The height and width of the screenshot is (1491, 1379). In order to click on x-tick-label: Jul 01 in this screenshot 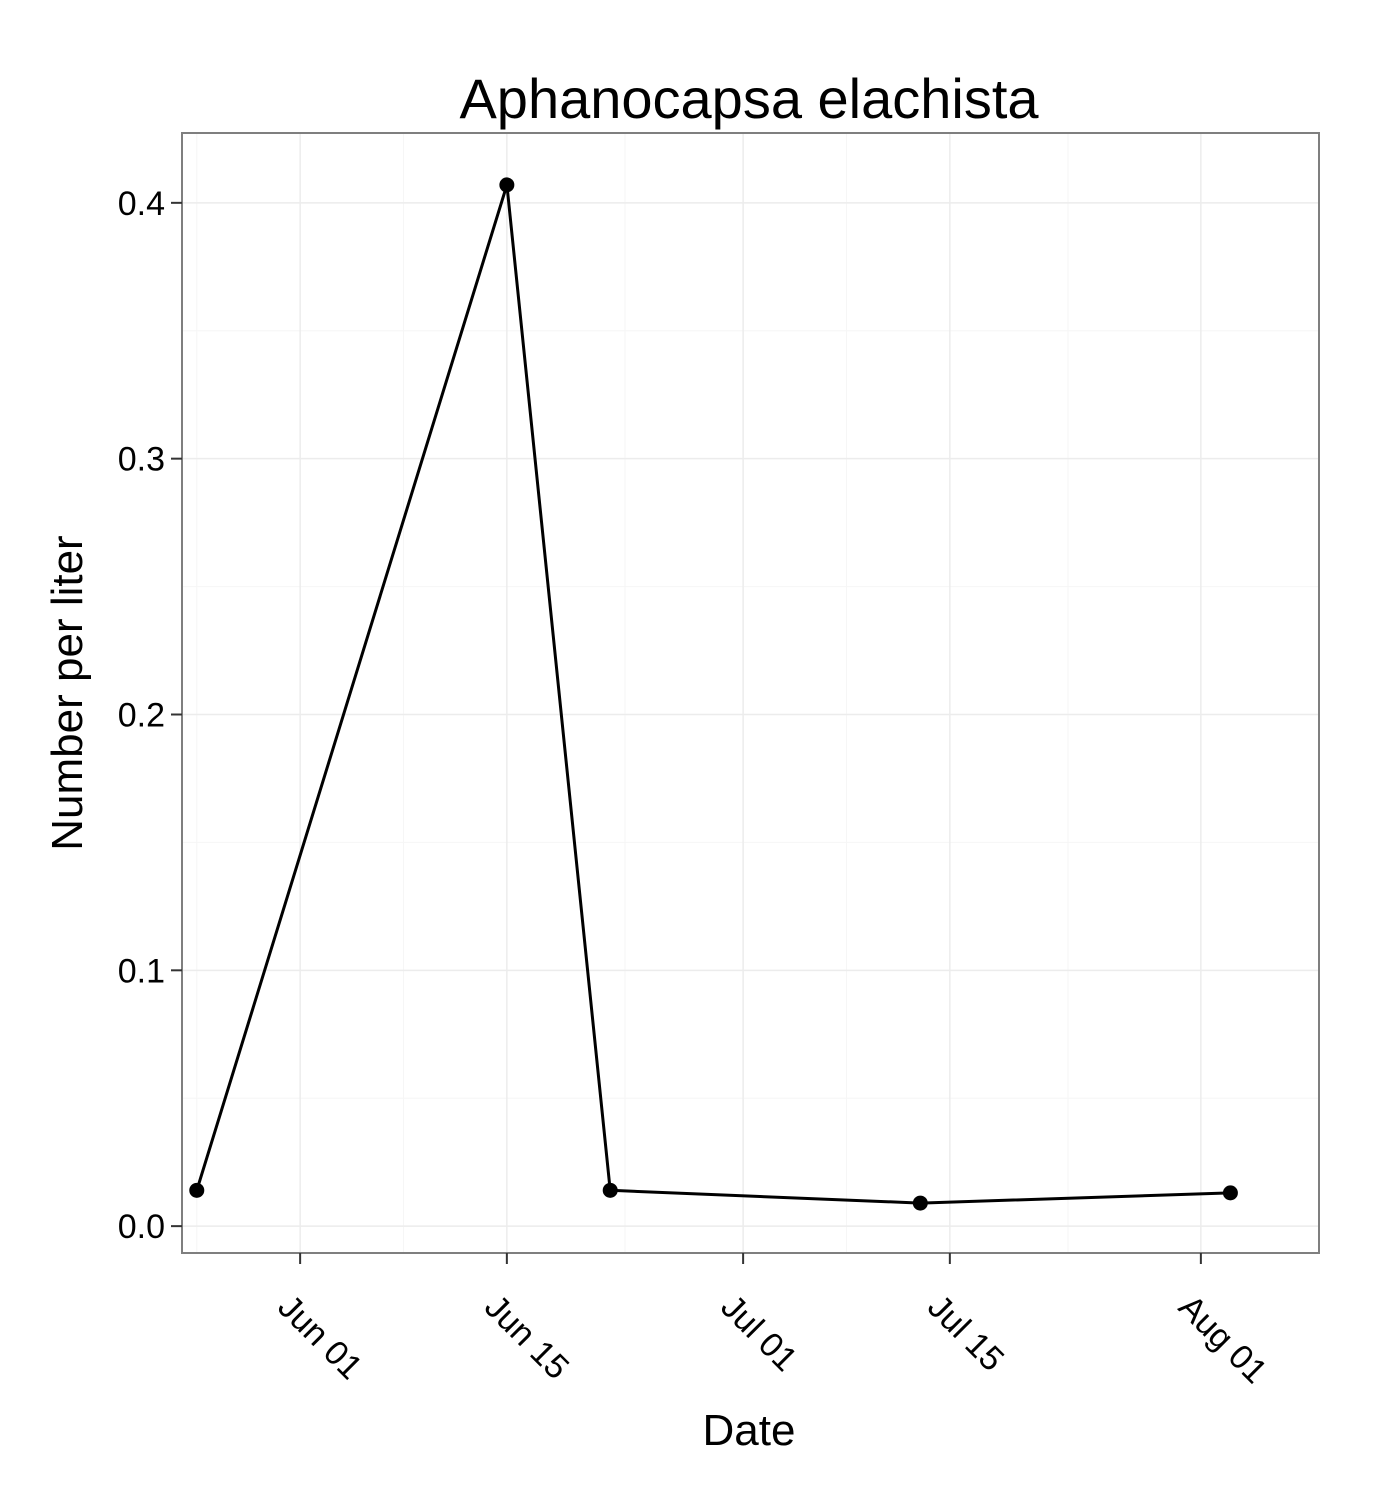, I will do `click(758, 1333)`.